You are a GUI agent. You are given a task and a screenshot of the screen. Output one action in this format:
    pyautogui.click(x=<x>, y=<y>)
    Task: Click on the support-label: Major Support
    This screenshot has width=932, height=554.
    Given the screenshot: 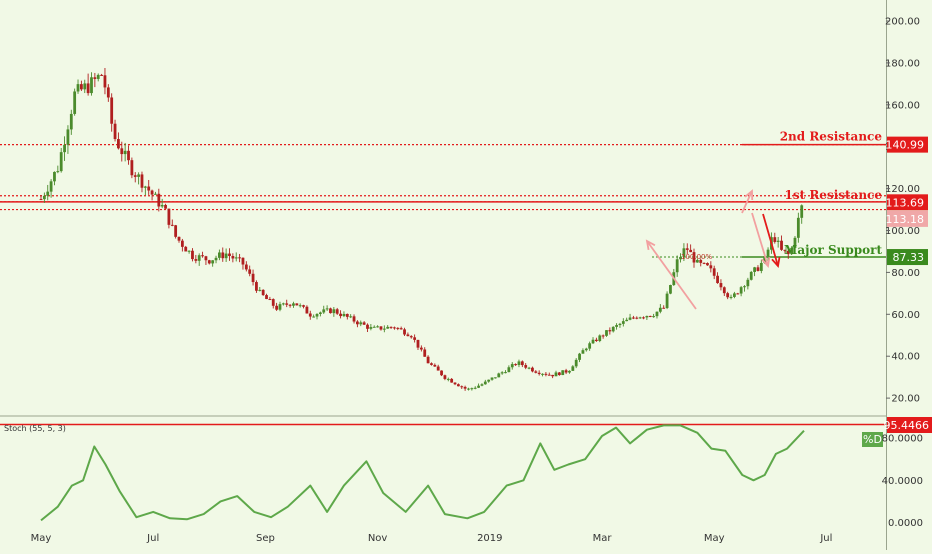 What is the action you would take?
    pyautogui.click(x=833, y=250)
    